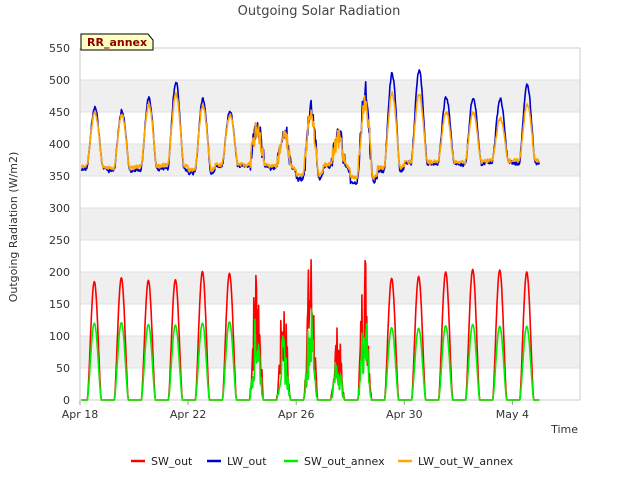 The width and height of the screenshot is (640, 480). What do you see at coordinates (59, 144) in the screenshot?
I see `y-tick-label: 400` at bounding box center [59, 144].